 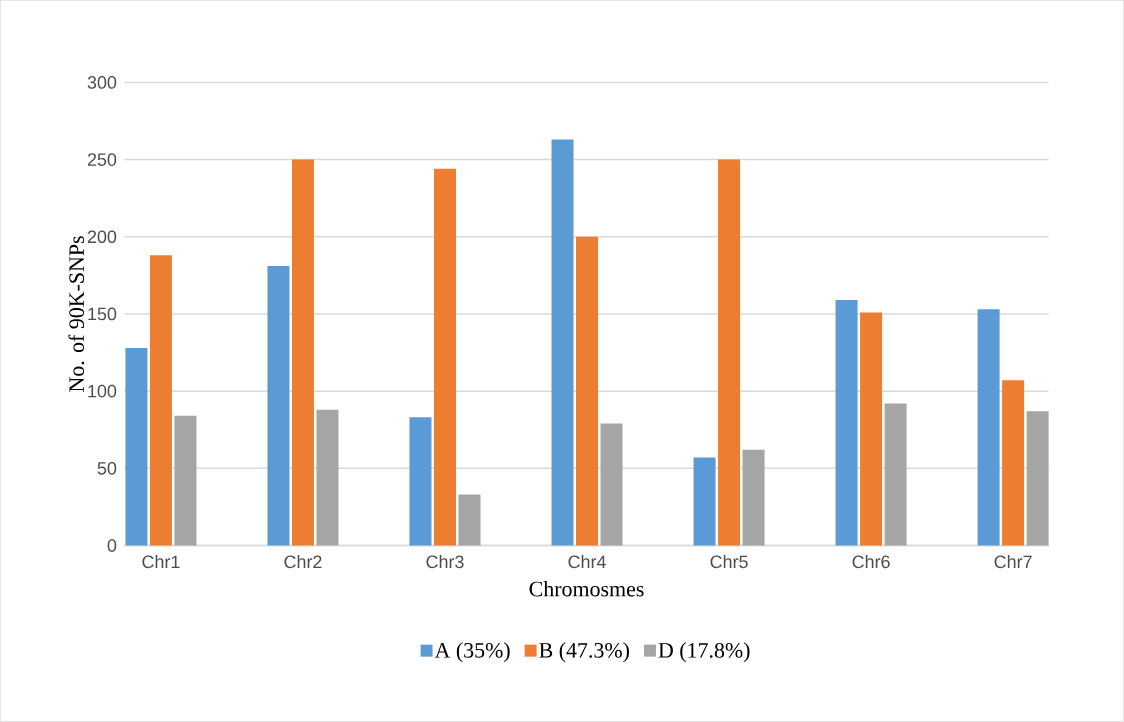 What do you see at coordinates (112, 545) in the screenshot?
I see `y-tick-label: 0` at bounding box center [112, 545].